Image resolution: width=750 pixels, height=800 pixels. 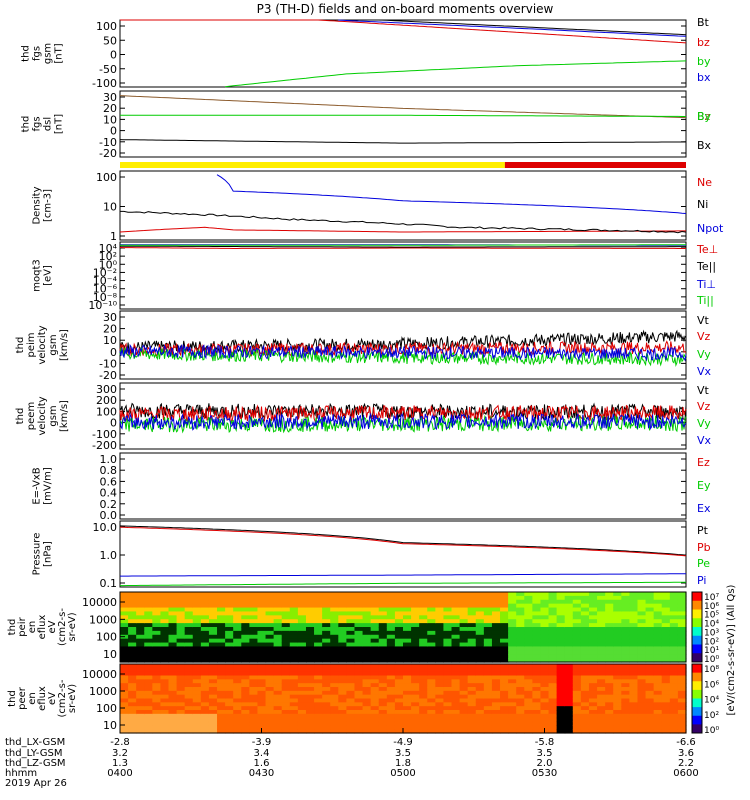 I want to click on ytick-label: -100, so click(x=104, y=434).